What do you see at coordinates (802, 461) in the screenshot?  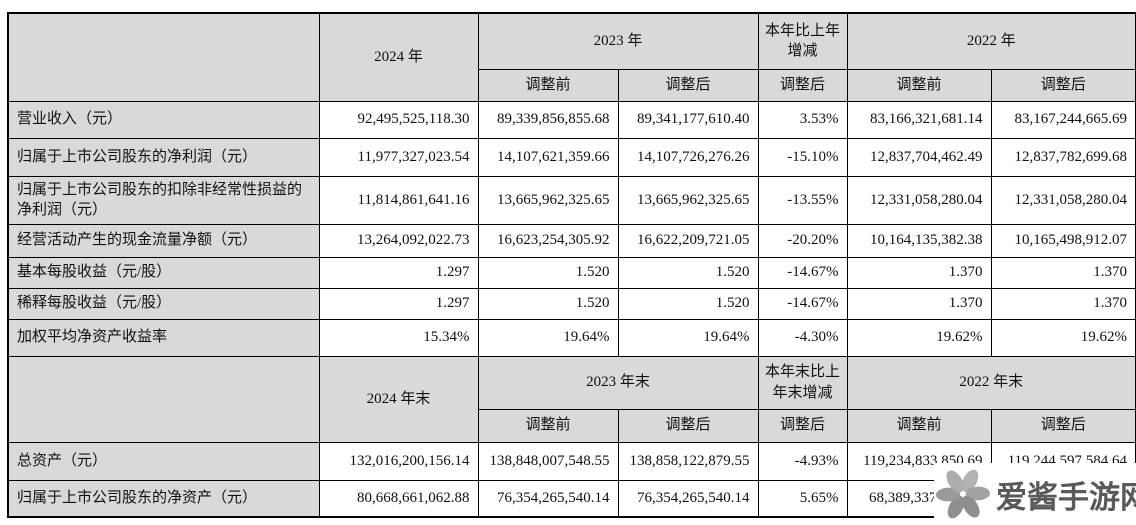 I see `cell-value: -4.93%` at bounding box center [802, 461].